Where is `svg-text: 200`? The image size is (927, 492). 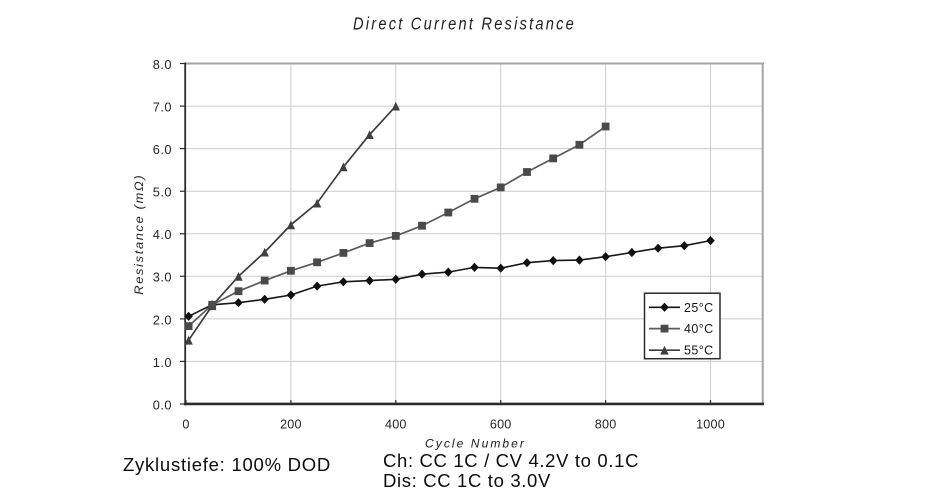
svg-text: 200 is located at coordinates (291, 425).